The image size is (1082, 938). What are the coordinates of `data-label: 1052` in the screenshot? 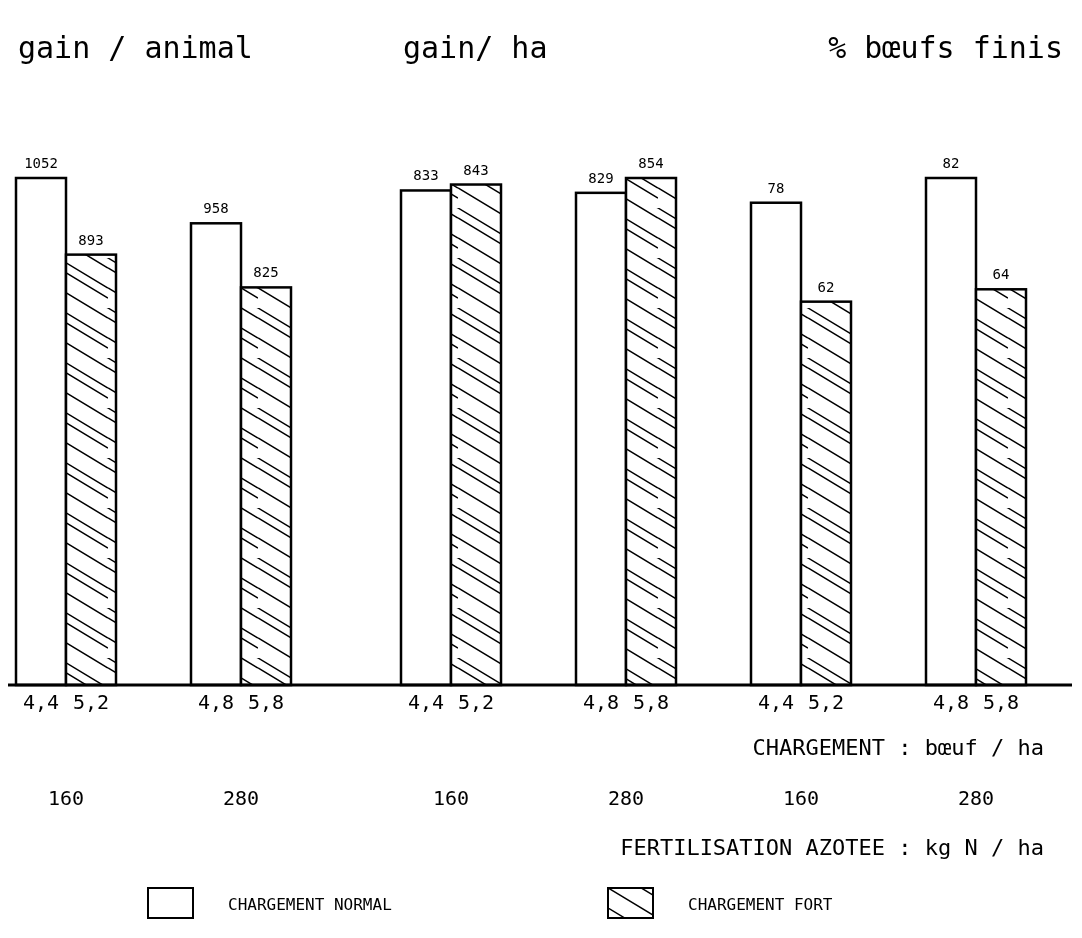 It's located at (41, 163).